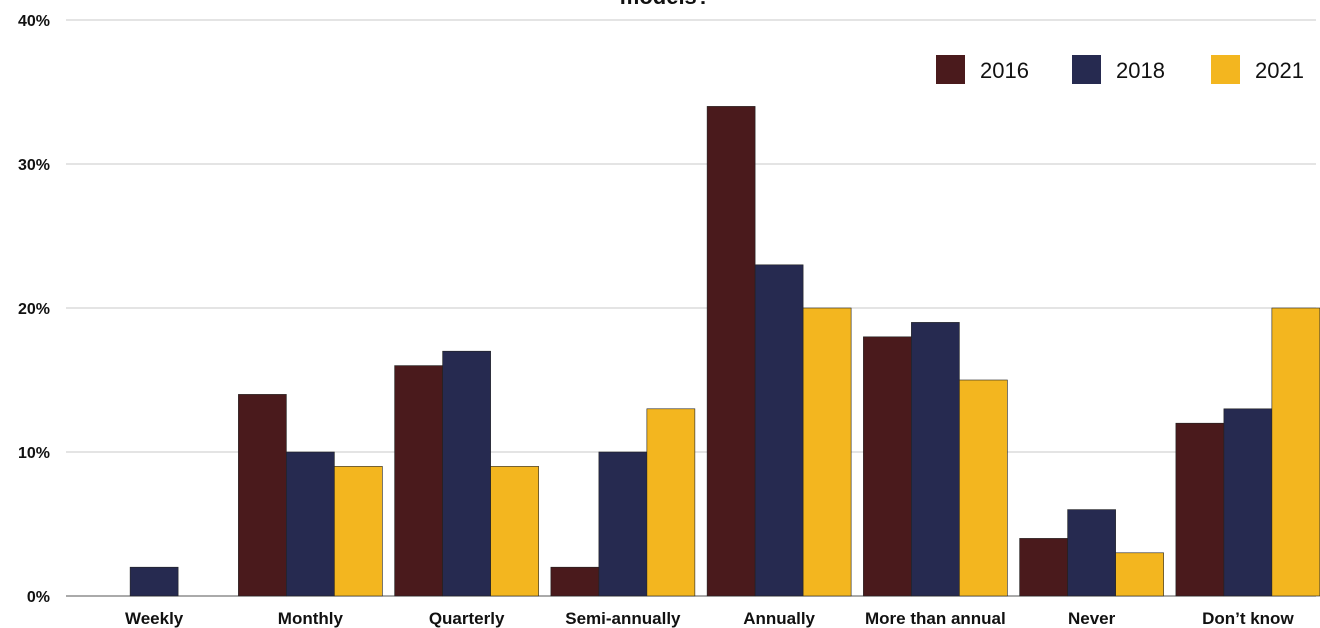  I want to click on bar-2018-quarterly, so click(466, 473).